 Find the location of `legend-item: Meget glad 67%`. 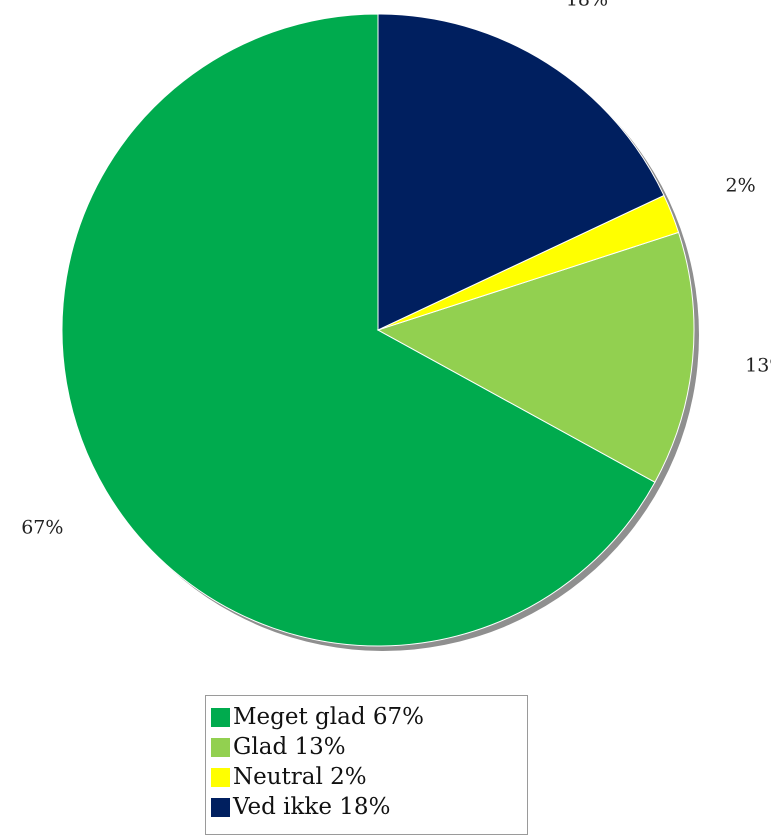

legend-item: Meget glad 67% is located at coordinates (369, 717).